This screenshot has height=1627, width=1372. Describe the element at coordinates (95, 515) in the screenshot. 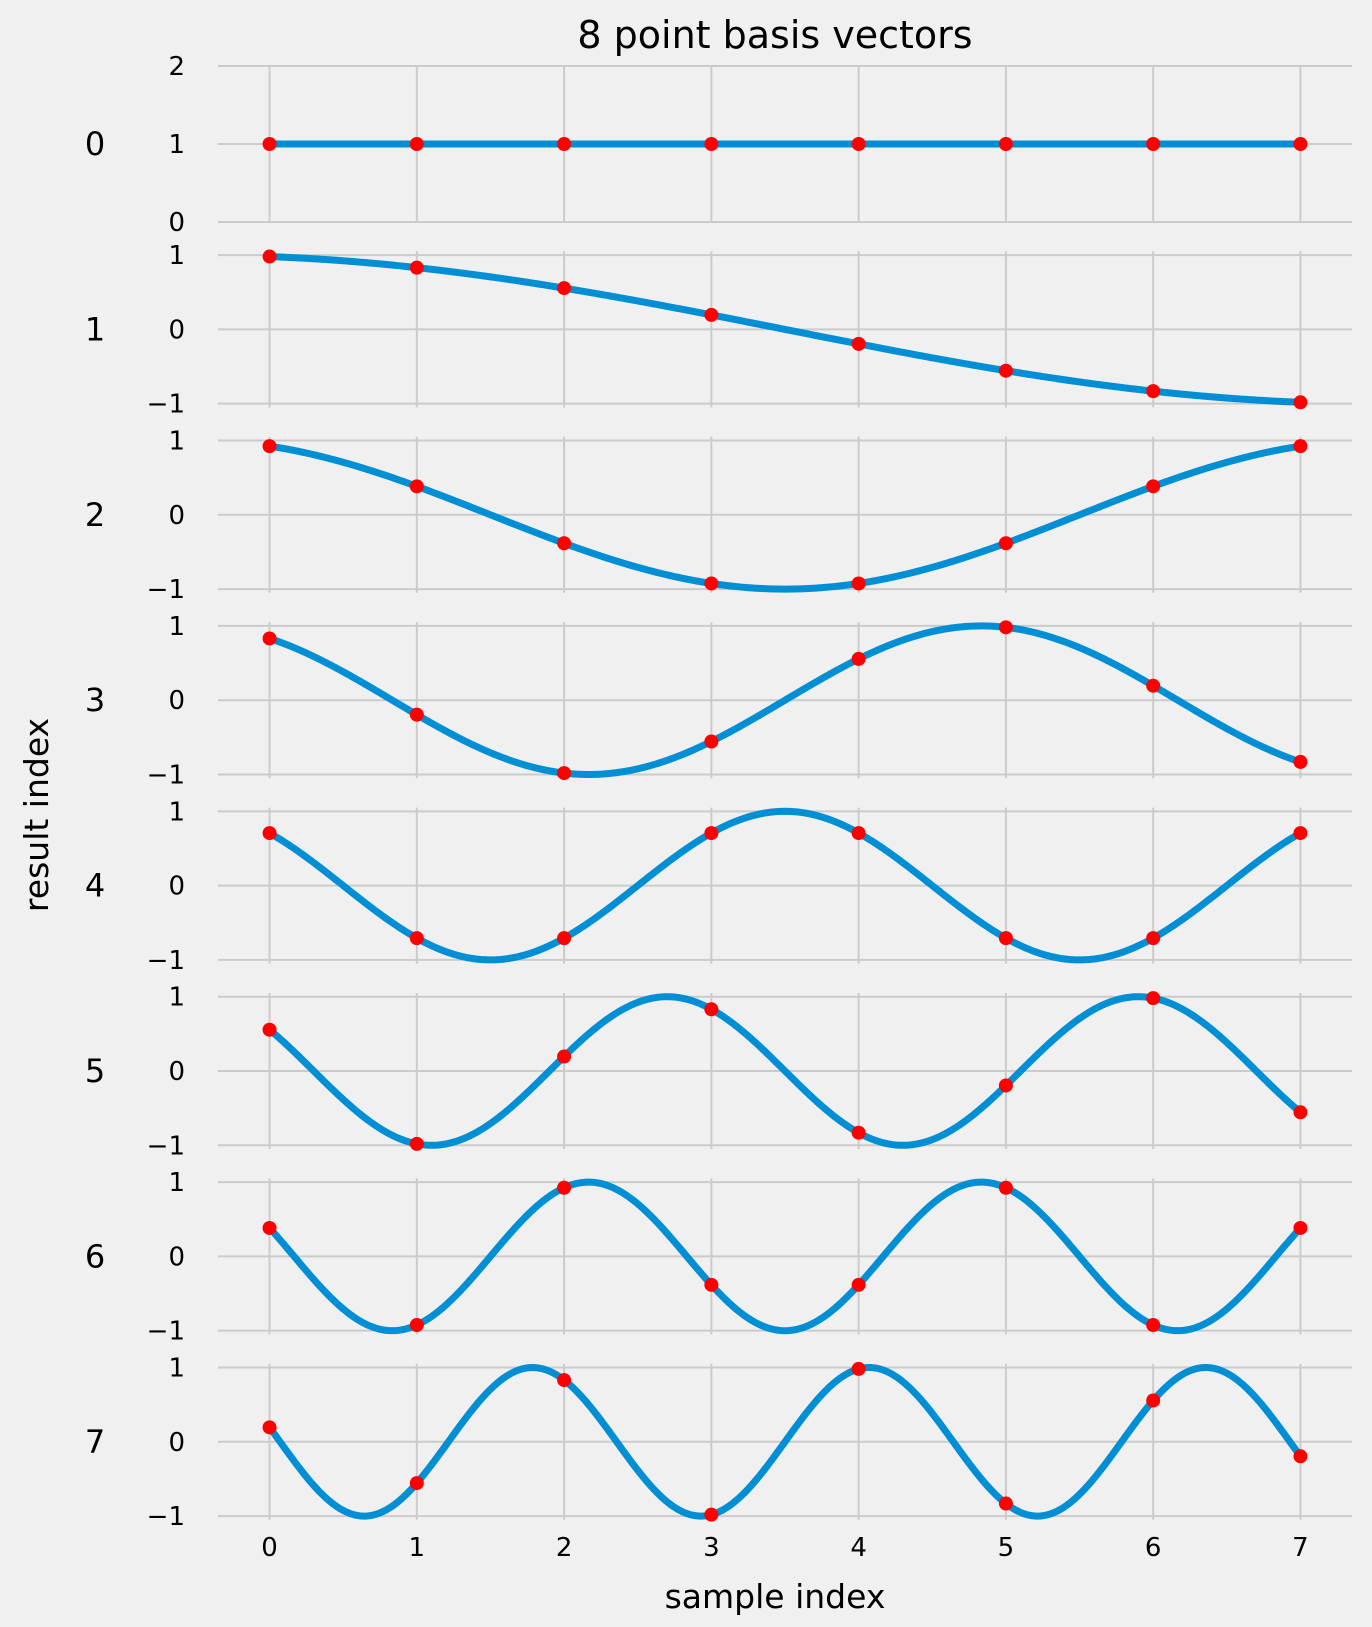

I see `row-label: 2` at that location.